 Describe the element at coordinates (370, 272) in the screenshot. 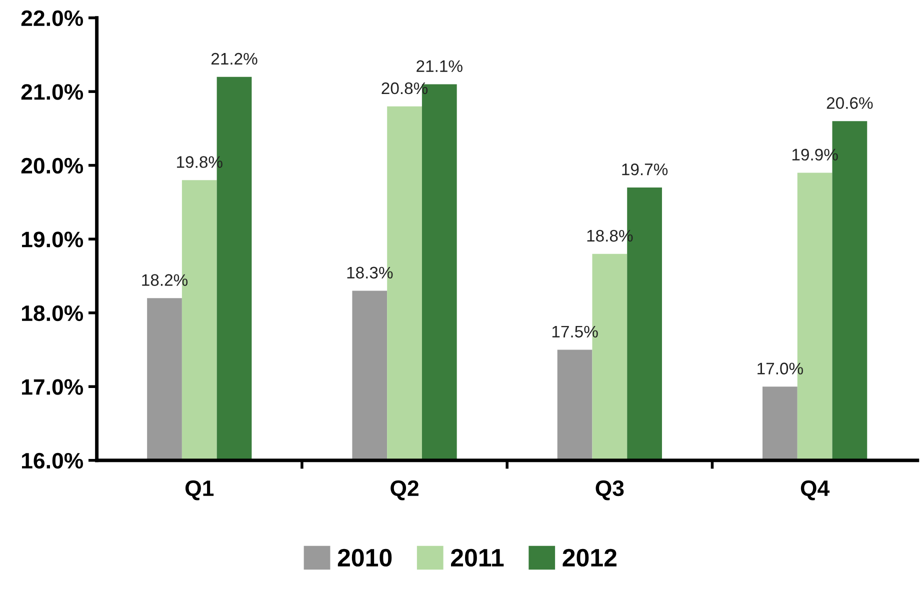

I see `data-label: 18.3%` at that location.